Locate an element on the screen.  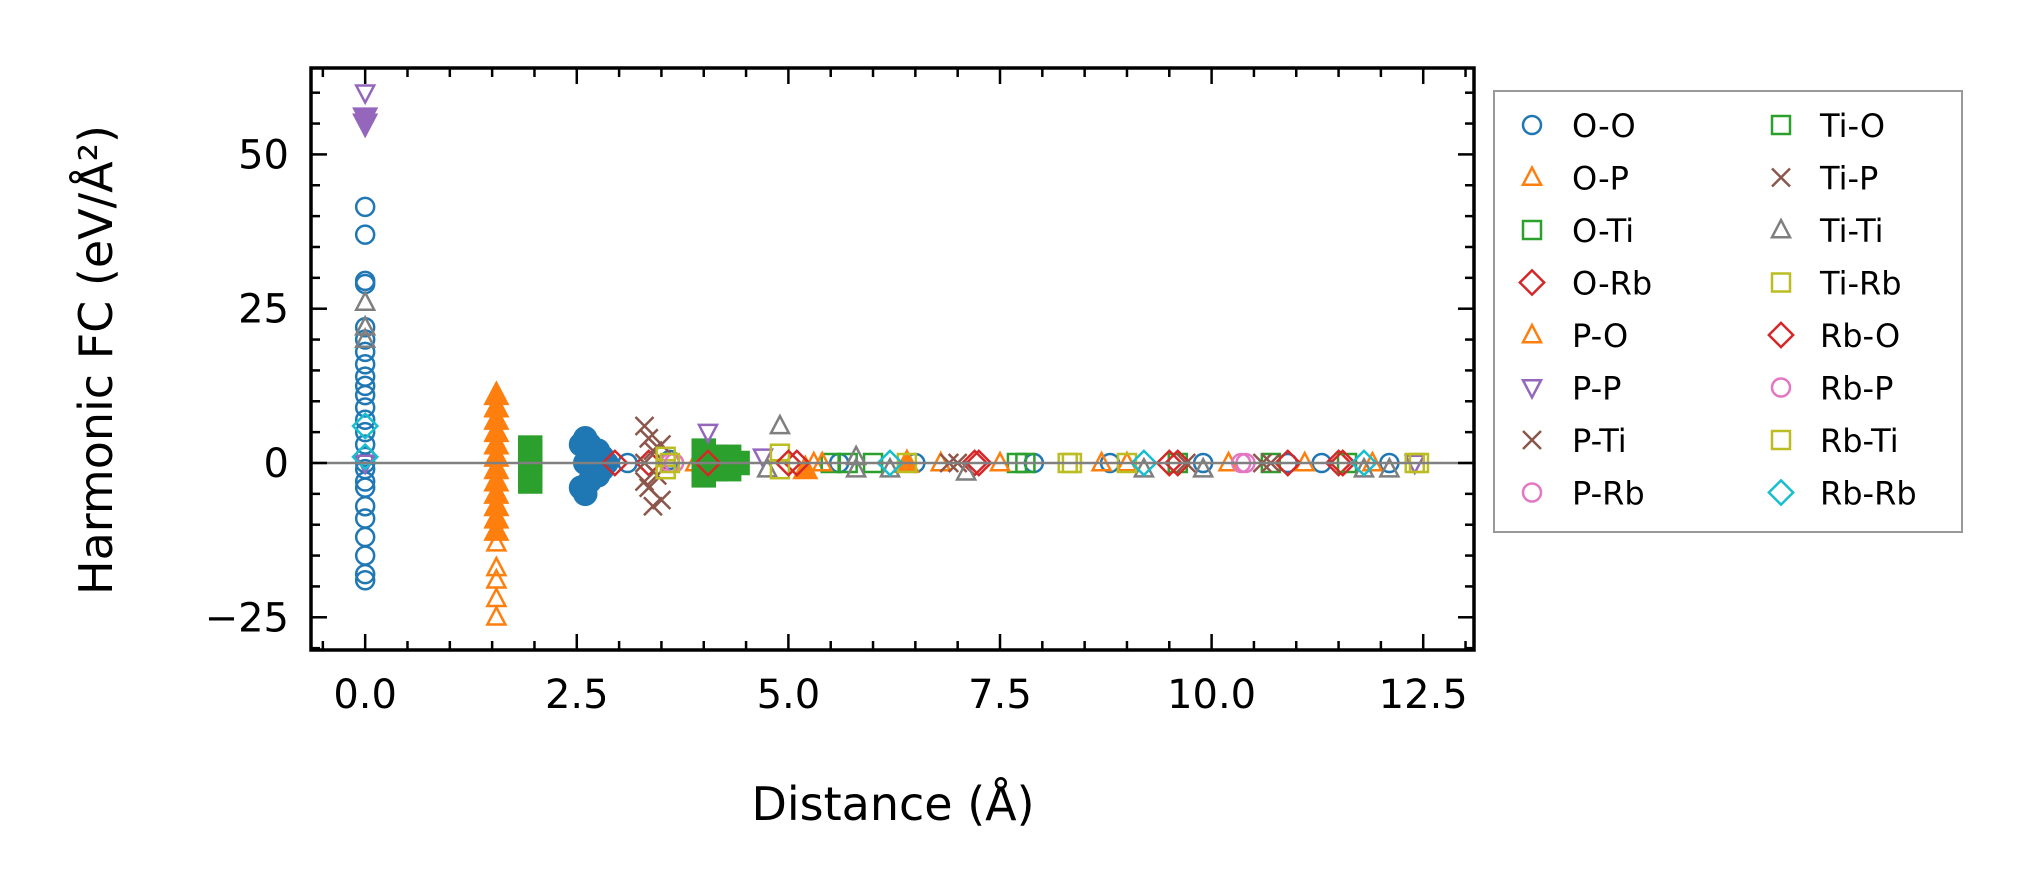
legend-item: Ti-O is located at coordinates (1827, 126).